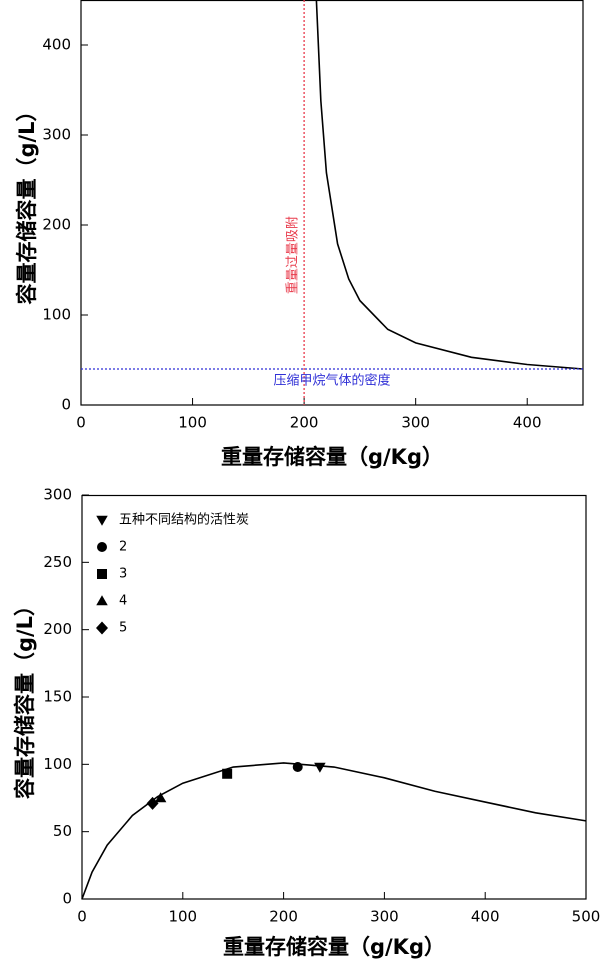 This screenshot has height=964, width=600. I want to click on y-tick-label: 250, so click(57, 562).